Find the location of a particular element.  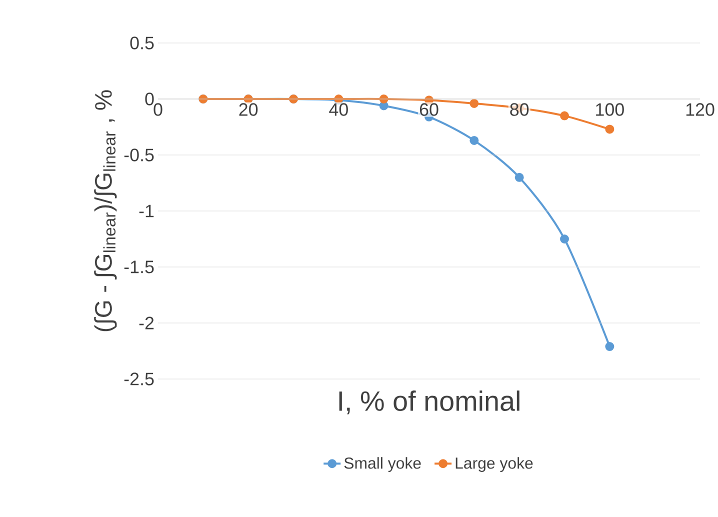

x-tick-label: 40 is located at coordinates (338, 109).